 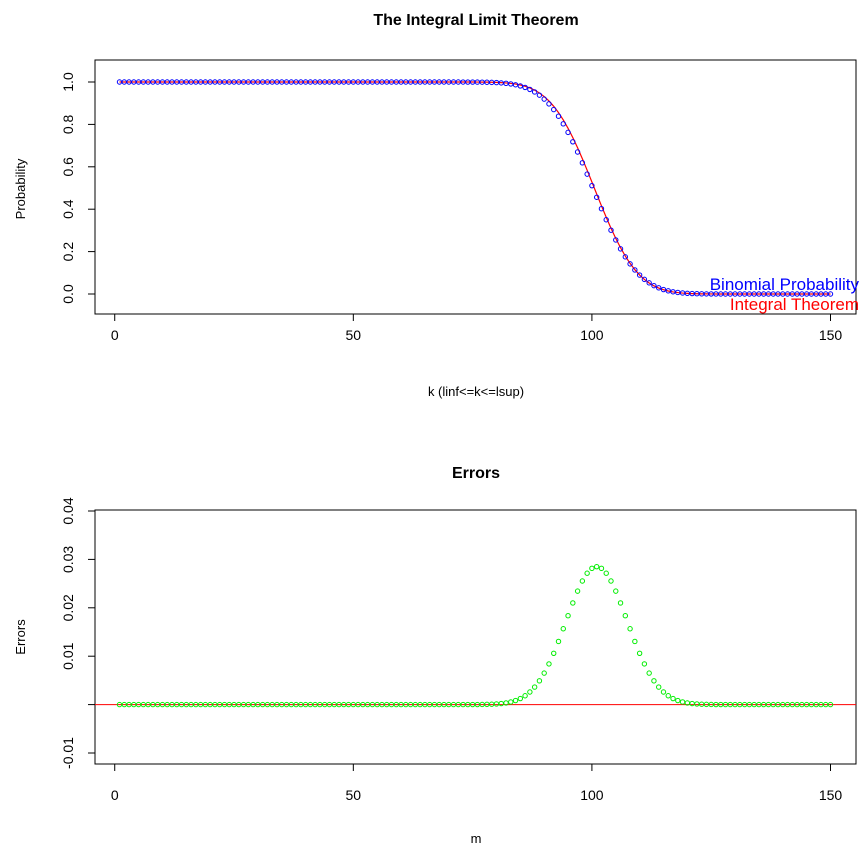 What do you see at coordinates (354, 335) in the screenshot?
I see `chart1-x-tick-label: 50` at bounding box center [354, 335].